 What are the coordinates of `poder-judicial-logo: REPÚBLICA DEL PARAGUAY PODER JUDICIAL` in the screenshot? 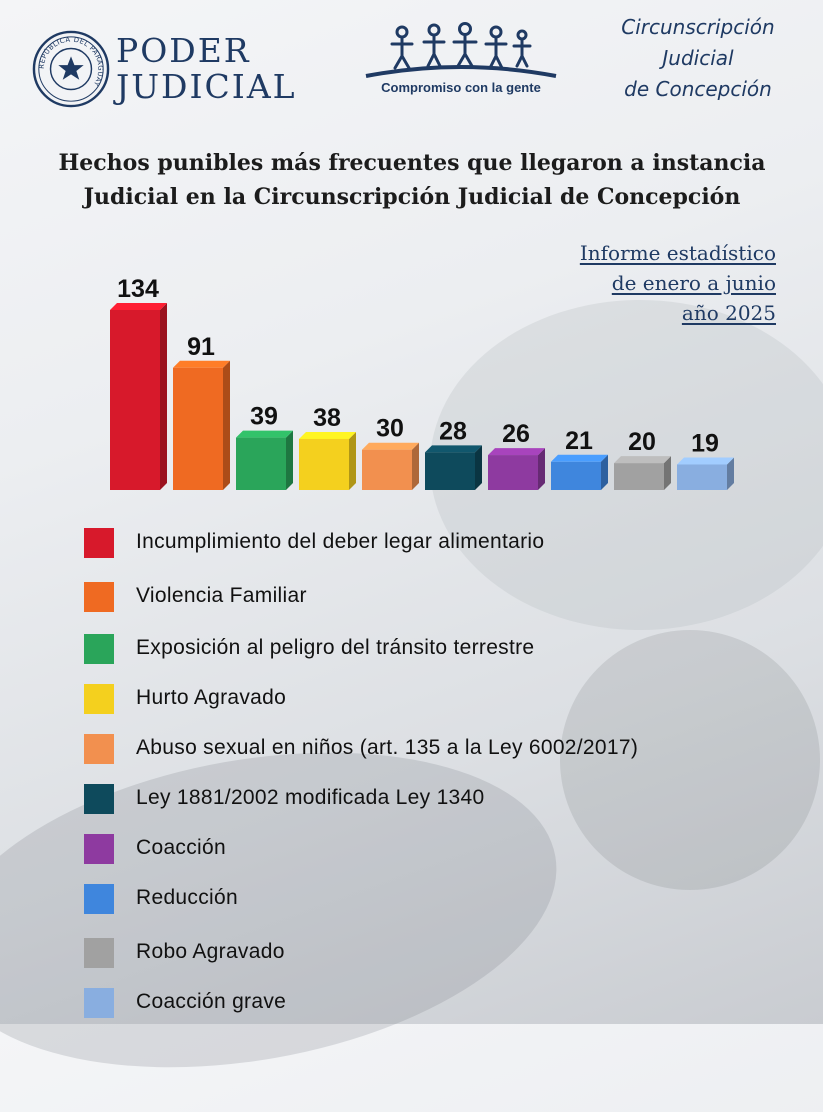 It's located at (167, 70).